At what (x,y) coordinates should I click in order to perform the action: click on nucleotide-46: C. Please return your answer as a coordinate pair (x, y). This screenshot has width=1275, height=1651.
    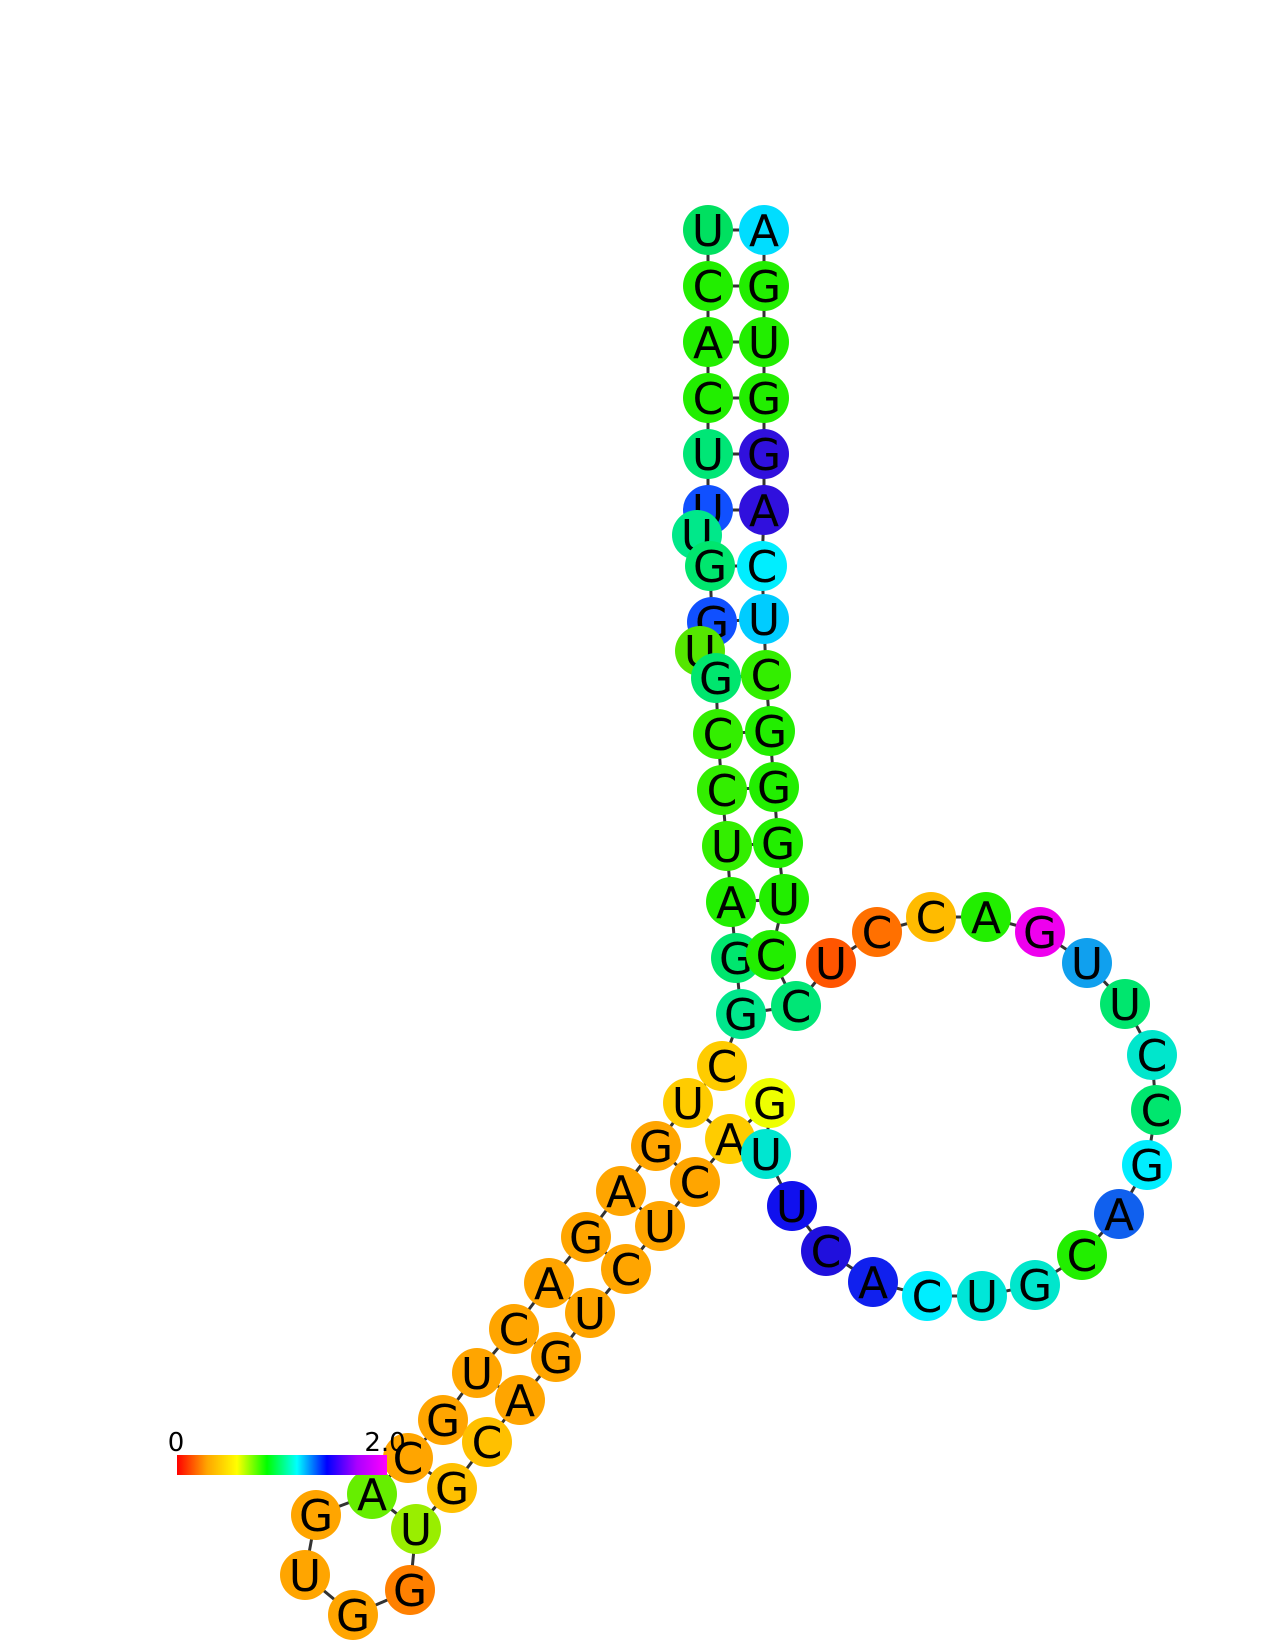
    Looking at the image, I should click on (826, 1252).